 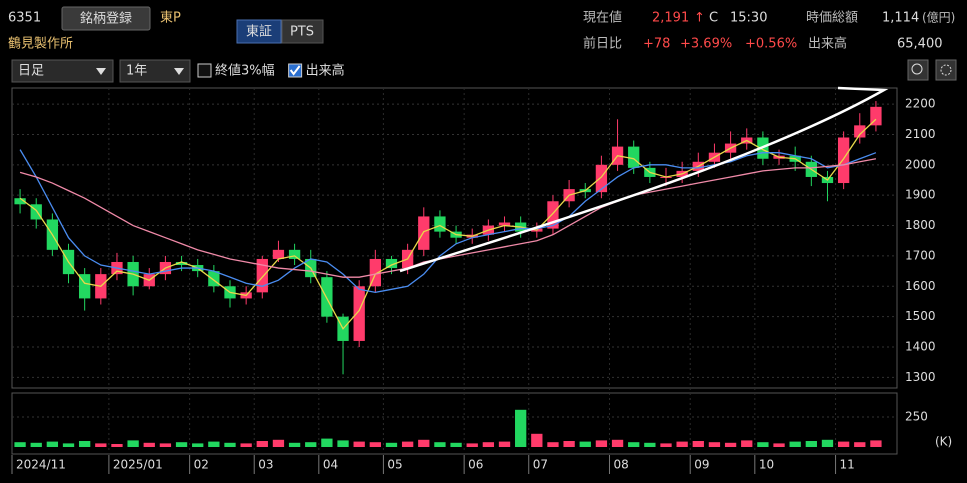 I want to click on x-tick-label: 07, so click(x=540, y=465).